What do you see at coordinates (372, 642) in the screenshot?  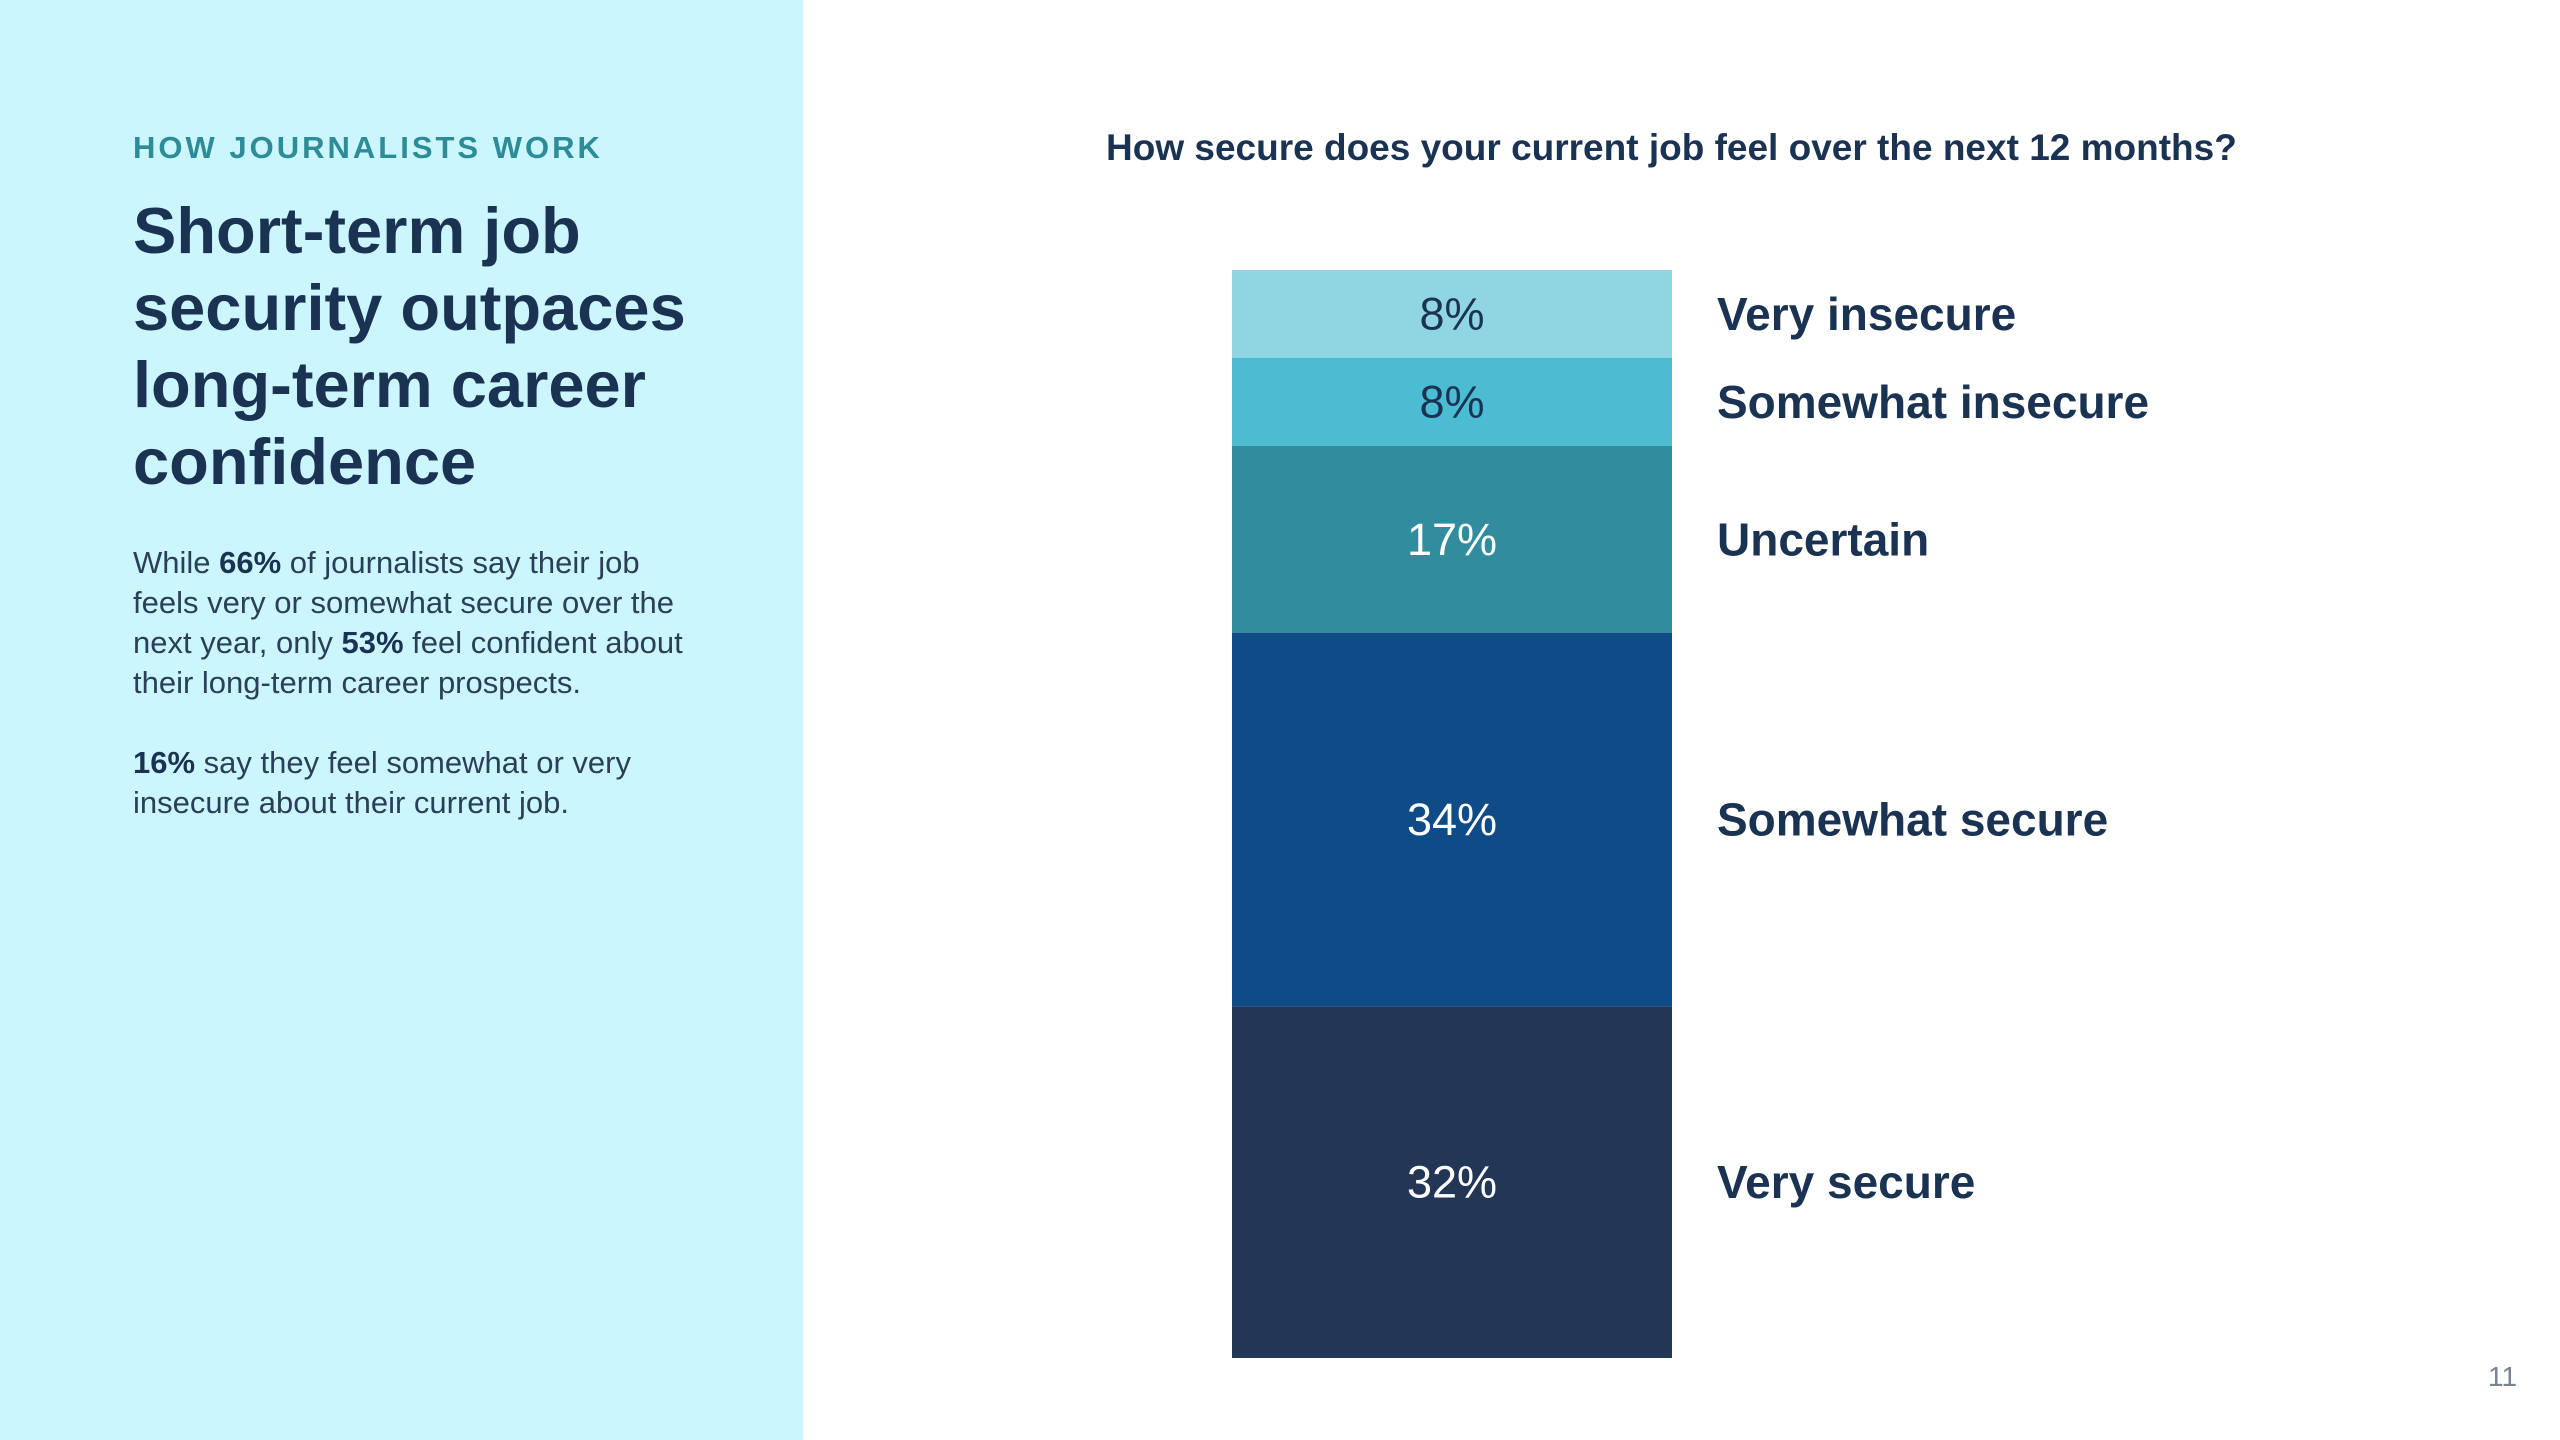 I see `p1-stat-2: 53%` at bounding box center [372, 642].